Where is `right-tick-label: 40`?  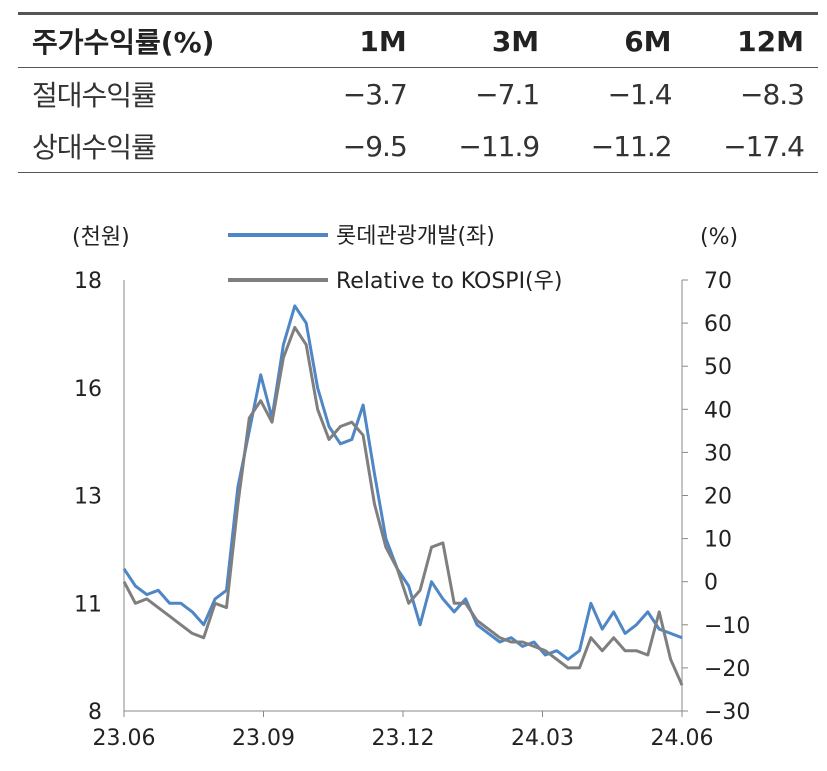 right-tick-label: 40 is located at coordinates (718, 410).